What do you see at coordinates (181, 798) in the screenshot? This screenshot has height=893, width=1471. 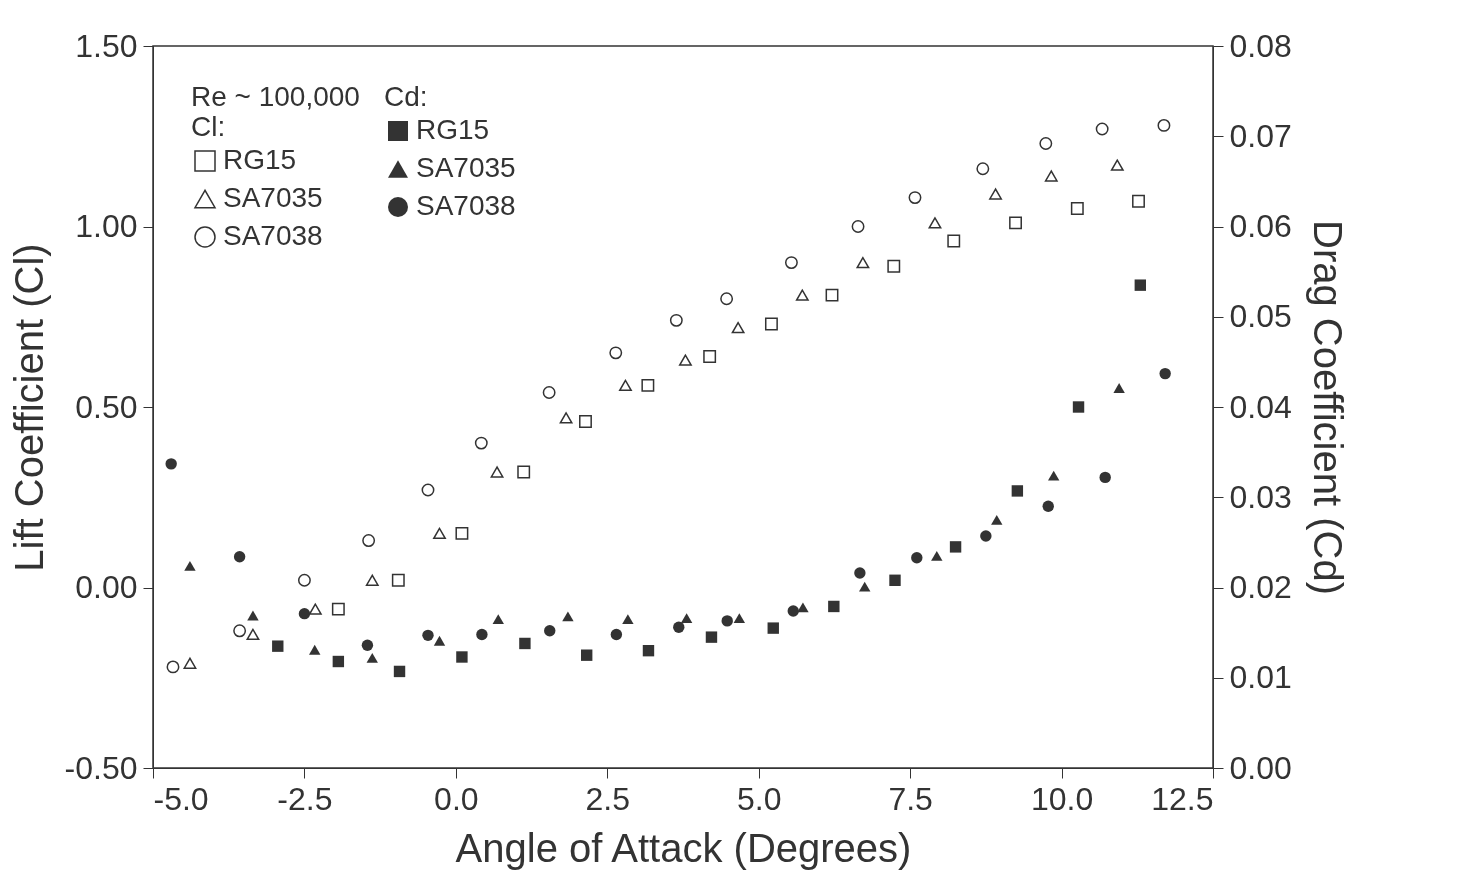 I see `x-tick-label: -5.0` at bounding box center [181, 798].